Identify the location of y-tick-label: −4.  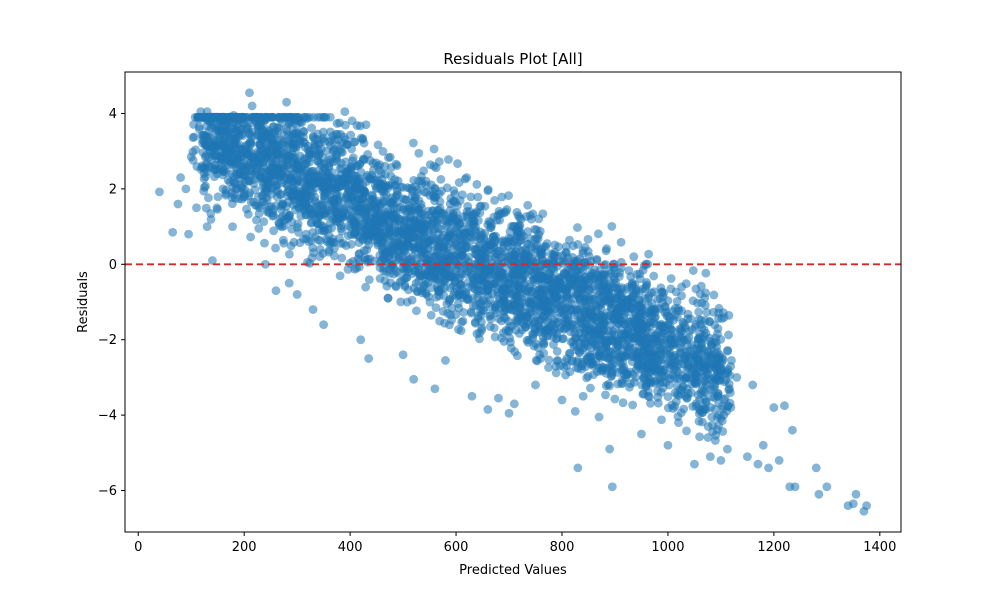
(107, 416).